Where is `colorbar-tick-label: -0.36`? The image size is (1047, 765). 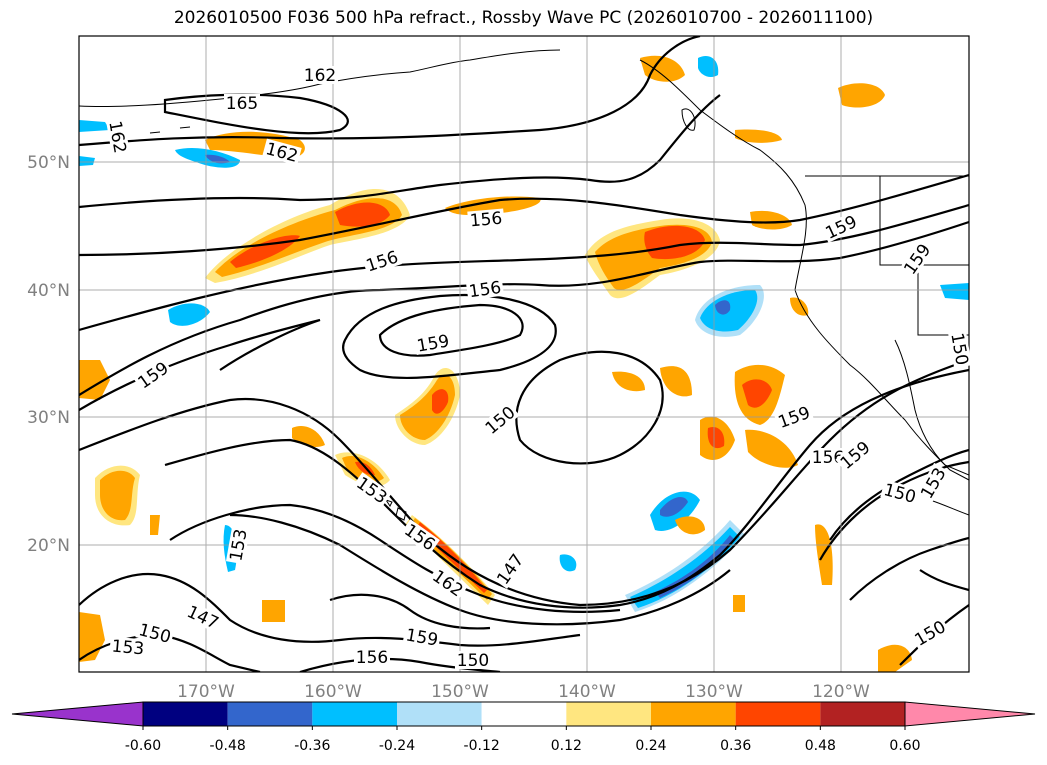 colorbar-tick-label: -0.36 is located at coordinates (312, 746).